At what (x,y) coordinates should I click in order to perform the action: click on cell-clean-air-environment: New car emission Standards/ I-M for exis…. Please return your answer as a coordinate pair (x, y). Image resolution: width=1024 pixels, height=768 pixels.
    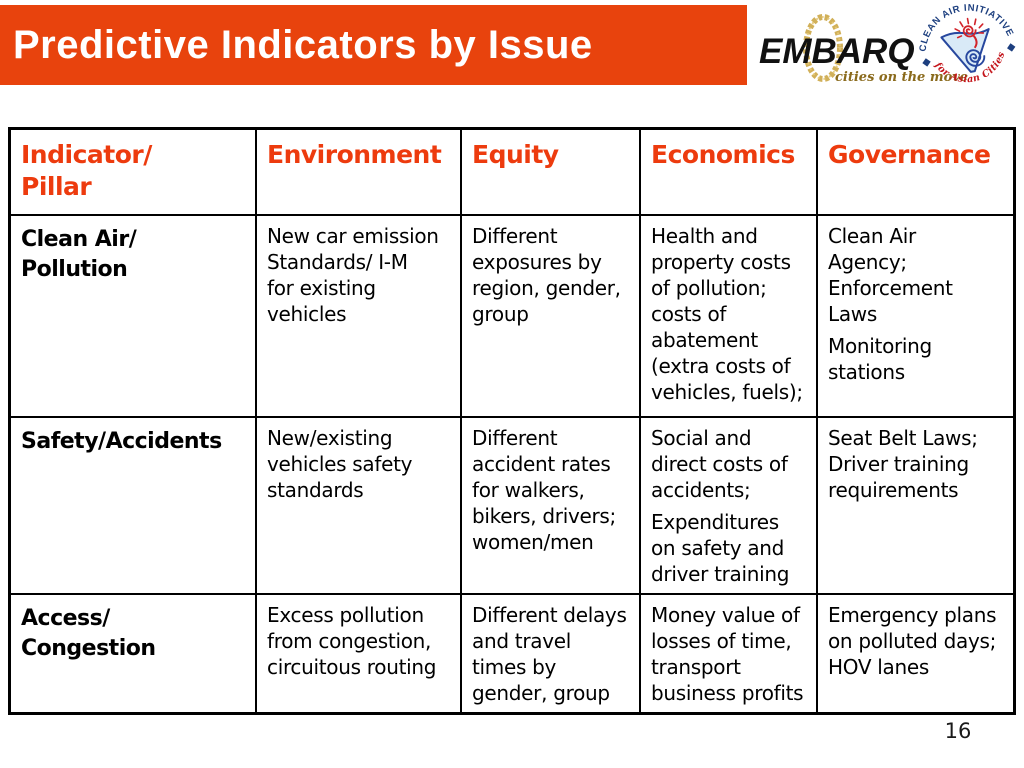
    Looking at the image, I should click on (359, 317).